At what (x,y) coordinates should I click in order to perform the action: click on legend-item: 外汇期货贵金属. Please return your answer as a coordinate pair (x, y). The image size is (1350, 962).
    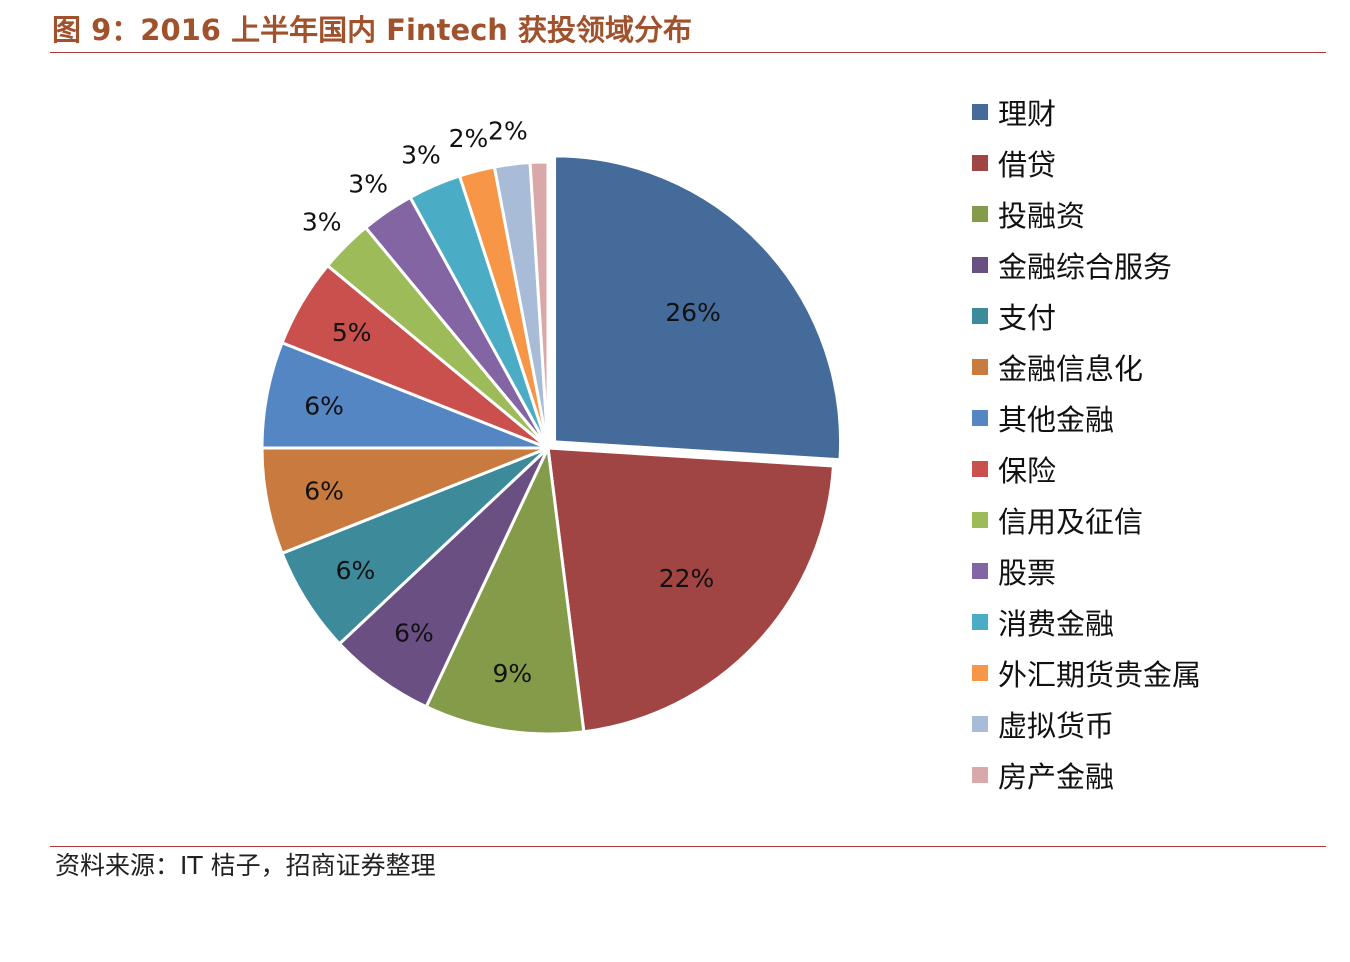
    Looking at the image, I should click on (1086, 672).